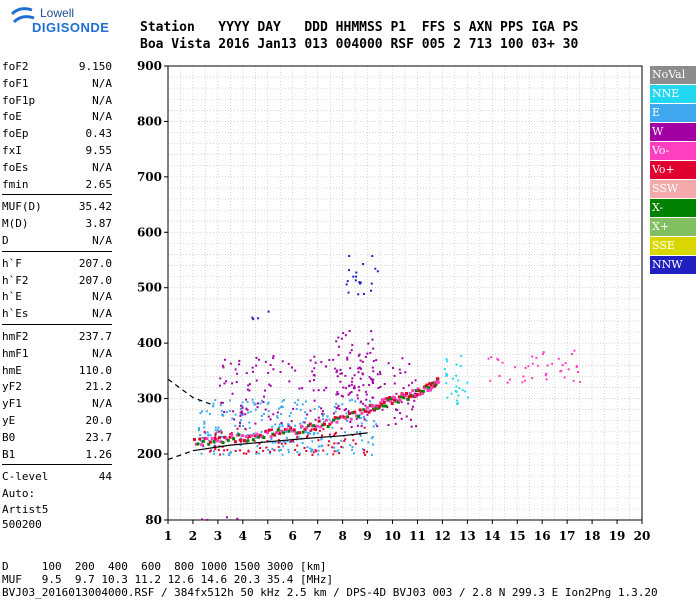 This screenshot has height=600, width=700. Describe the element at coordinates (673, 151) in the screenshot. I see `legend-item: Vo-` at that location.